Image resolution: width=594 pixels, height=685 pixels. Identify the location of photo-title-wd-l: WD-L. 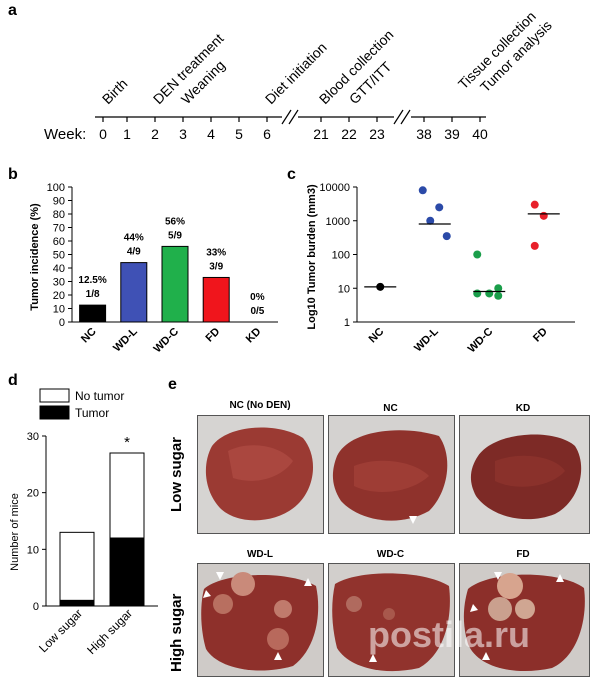
(260, 554).